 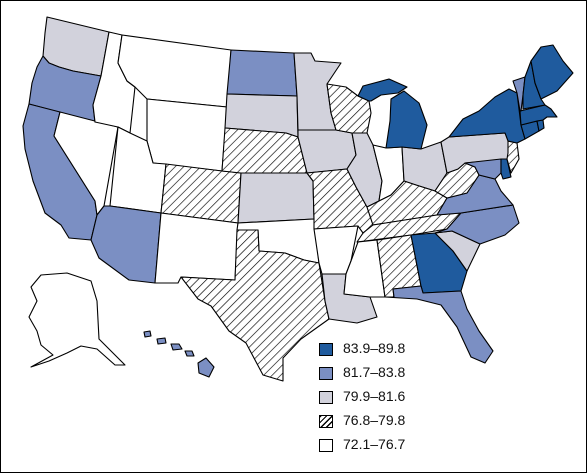 I want to click on state-ma, so click(x=538, y=115).